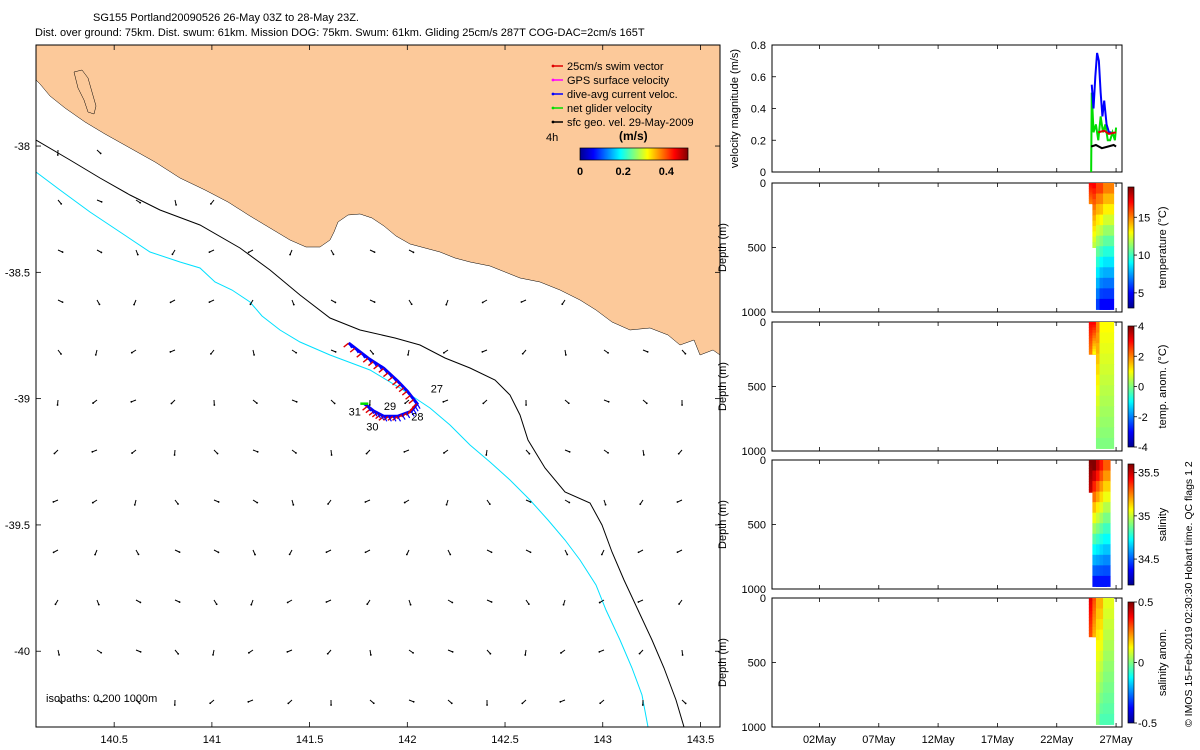  Describe the element at coordinates (22, 652) in the screenshot. I see `map-y-tick-label: -40` at that location.